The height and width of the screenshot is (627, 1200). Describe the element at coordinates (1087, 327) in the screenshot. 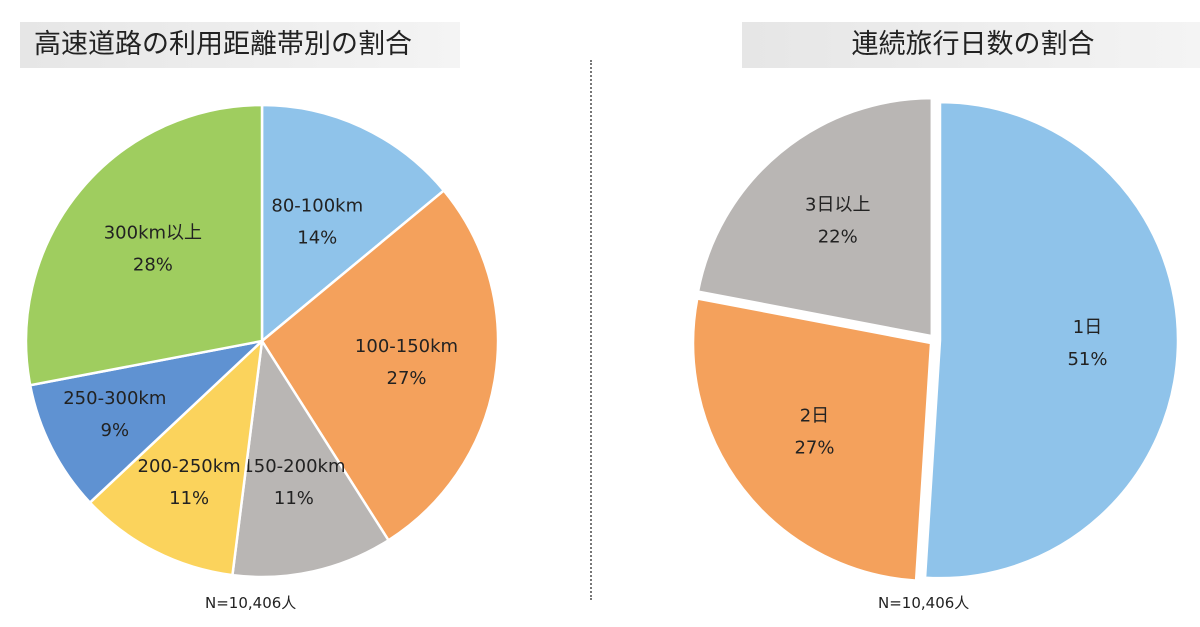

I see `slice-label: 1日` at that location.